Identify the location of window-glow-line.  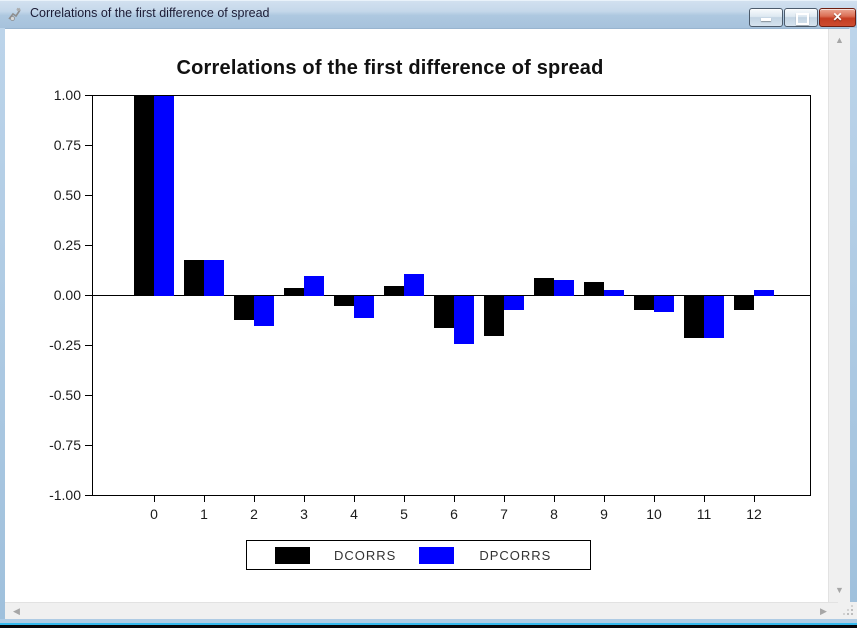
(428, 624).